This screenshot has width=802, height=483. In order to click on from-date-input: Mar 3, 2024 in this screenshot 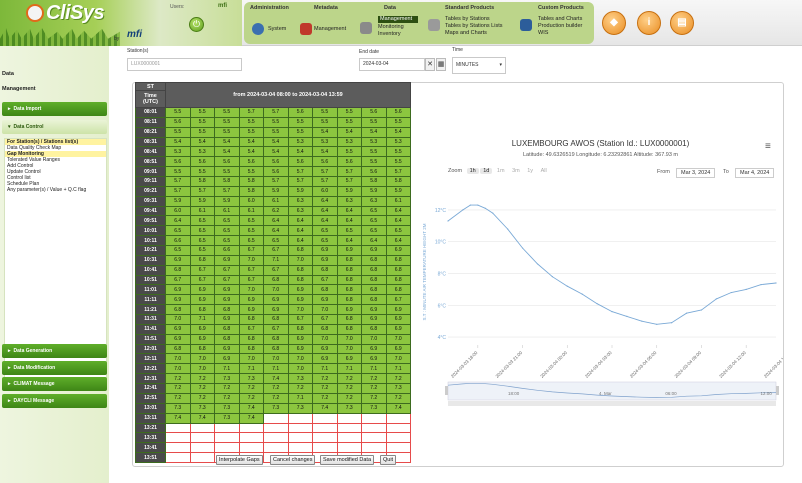, I will do `click(696, 173)`.